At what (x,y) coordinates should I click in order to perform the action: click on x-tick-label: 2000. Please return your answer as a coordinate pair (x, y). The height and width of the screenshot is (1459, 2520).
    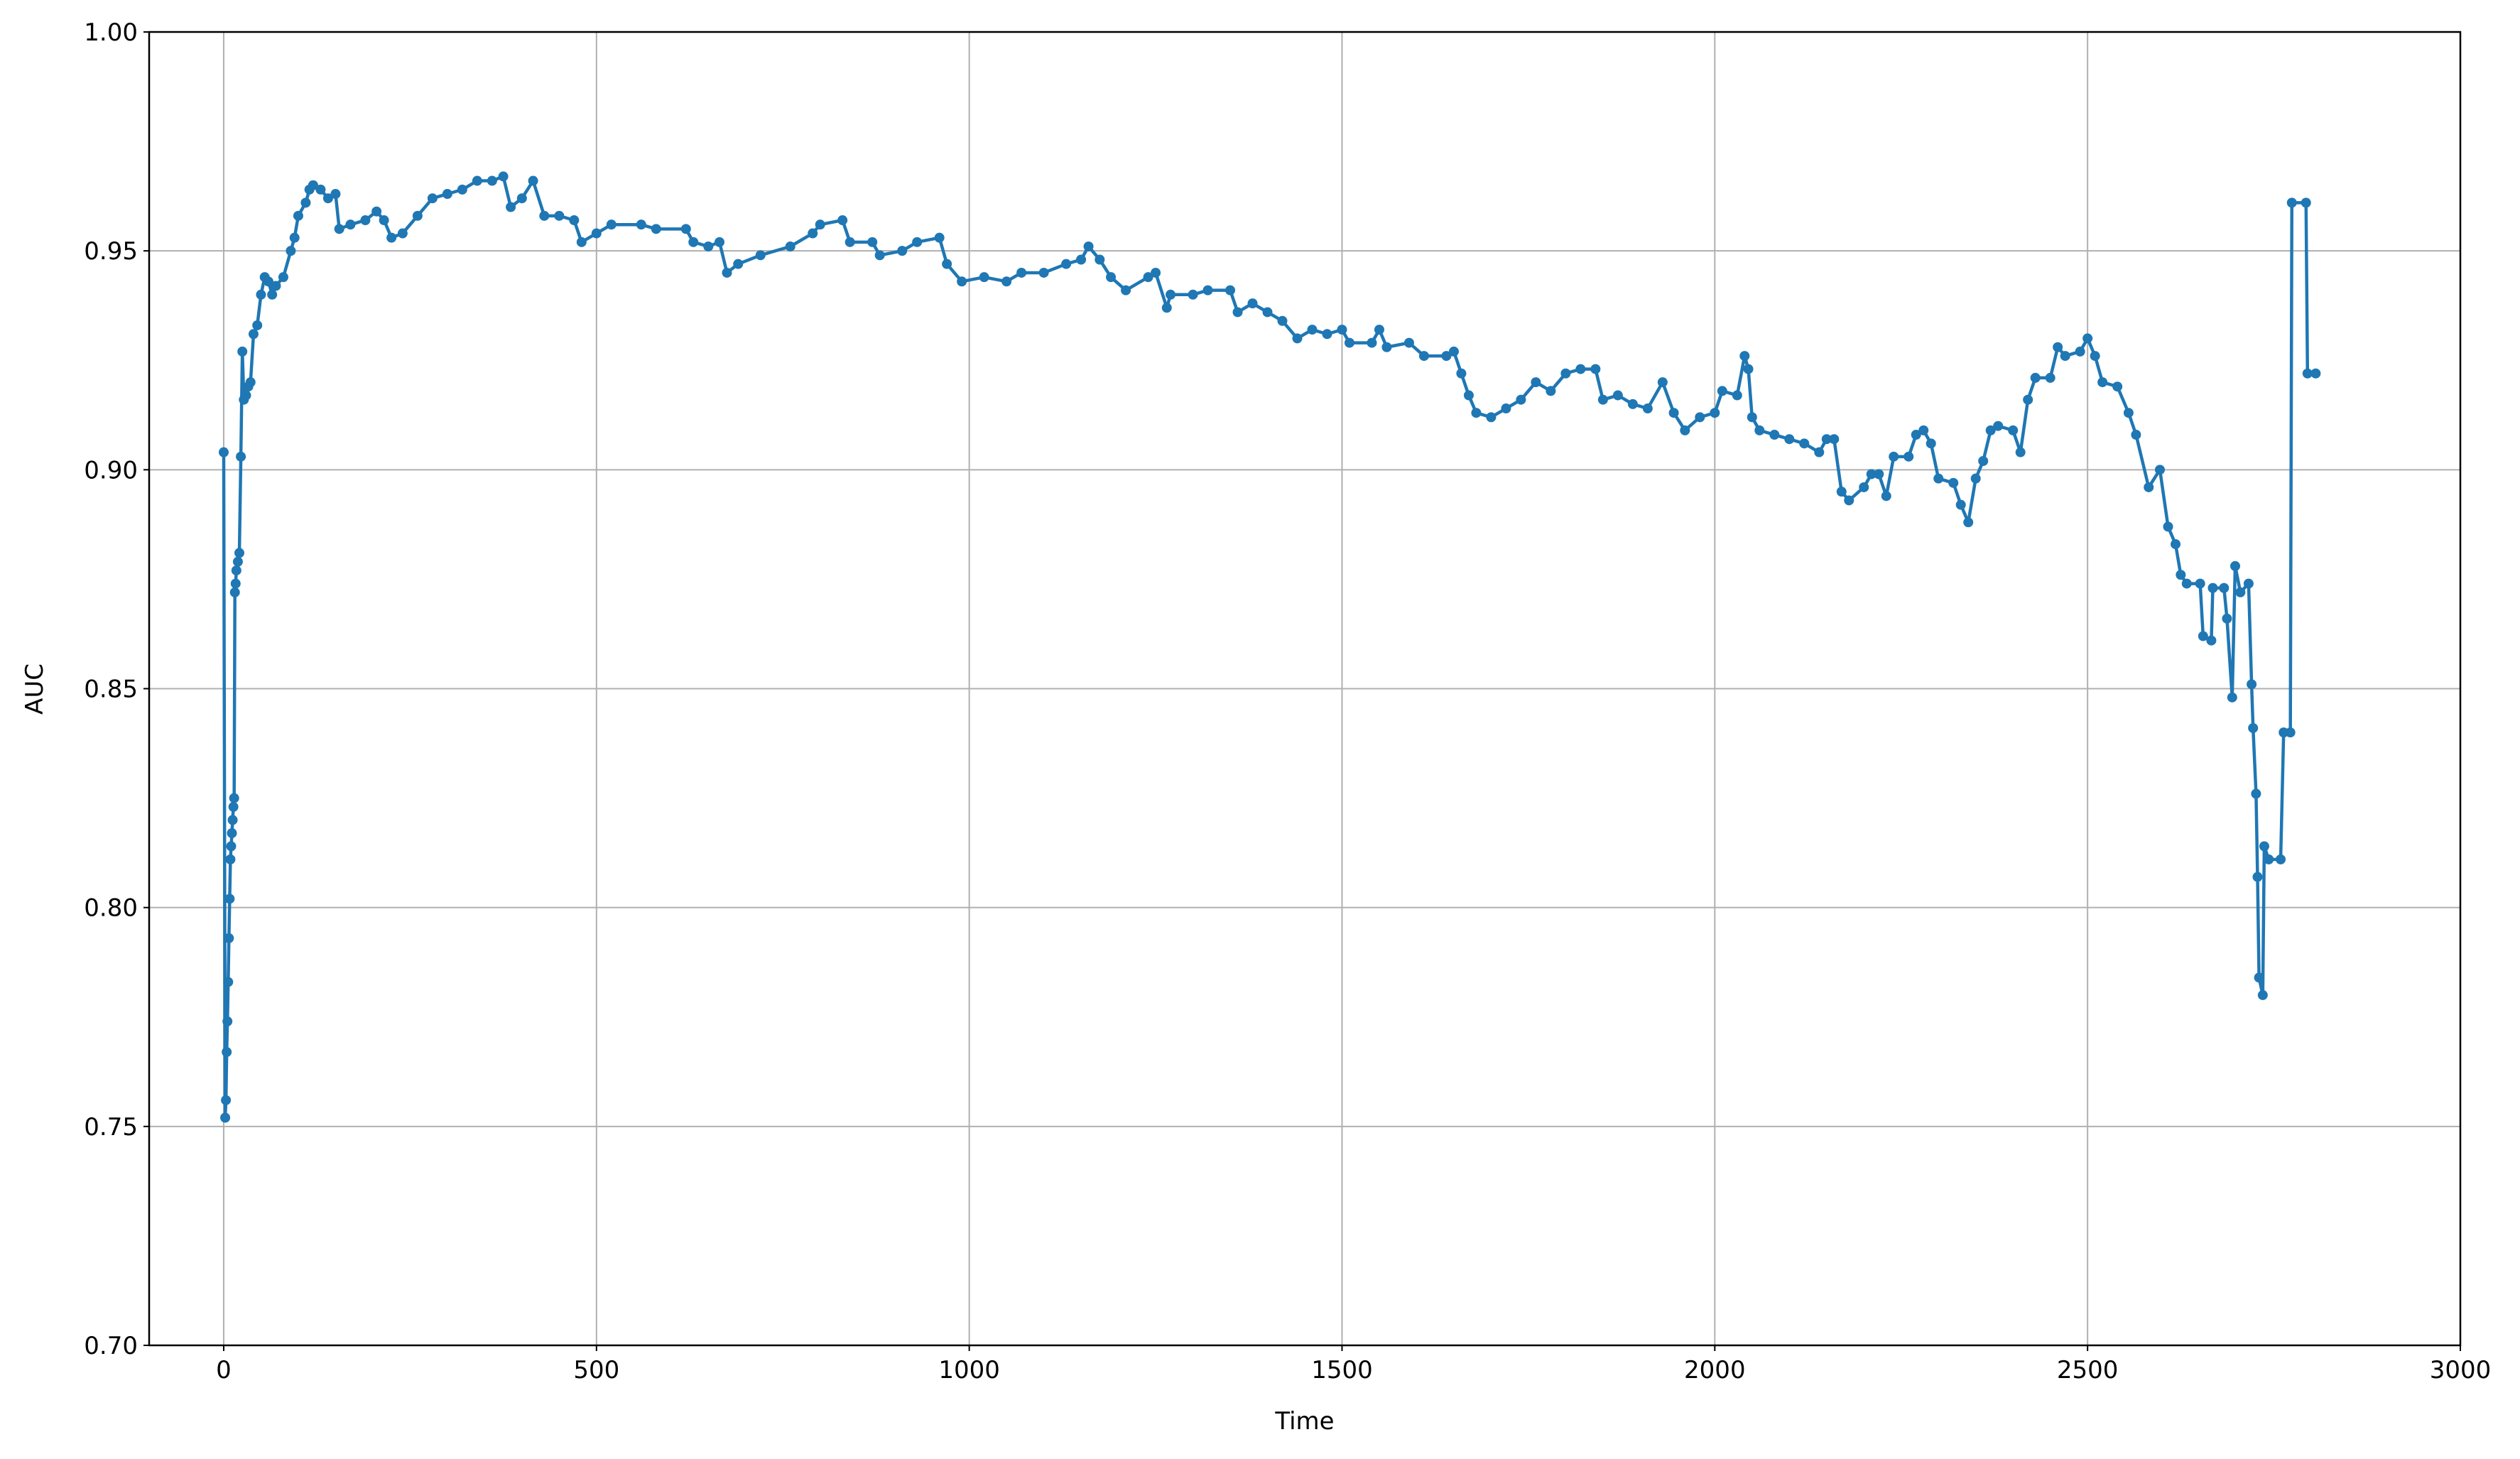
    Looking at the image, I should click on (1715, 1370).